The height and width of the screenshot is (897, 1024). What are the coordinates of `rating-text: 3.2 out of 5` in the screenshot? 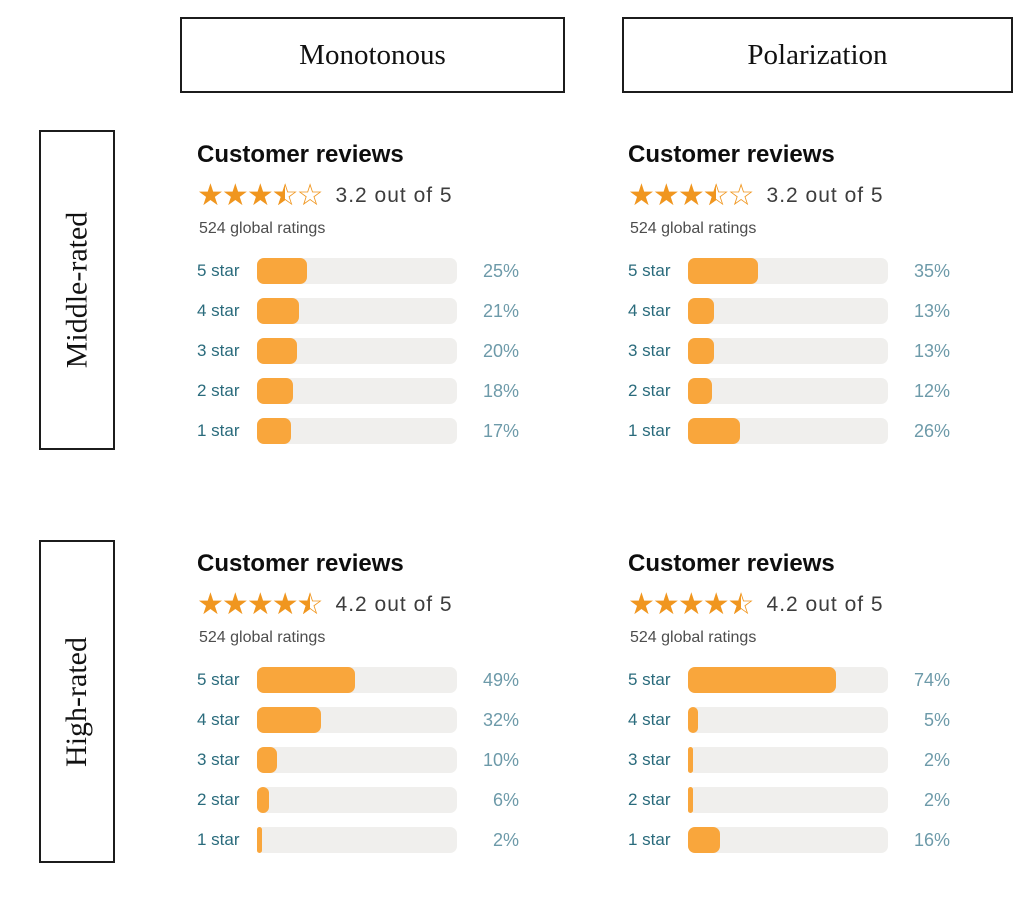 It's located at (825, 195).